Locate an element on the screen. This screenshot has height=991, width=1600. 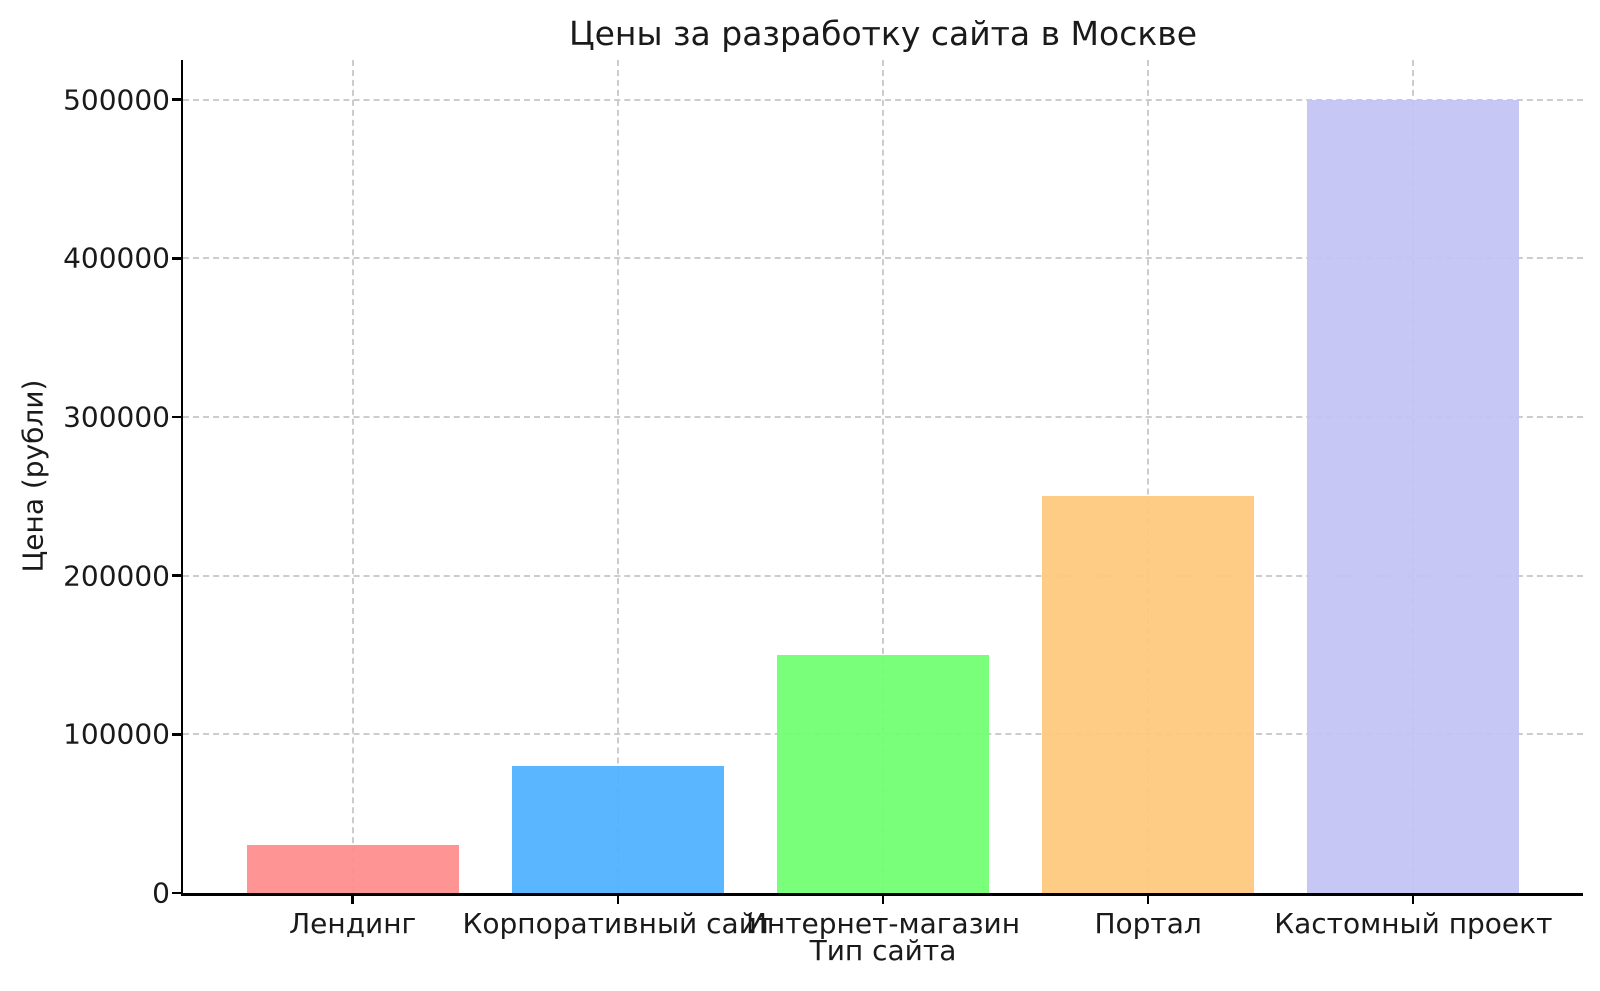
x-axis-spine is located at coordinates (881, 894).